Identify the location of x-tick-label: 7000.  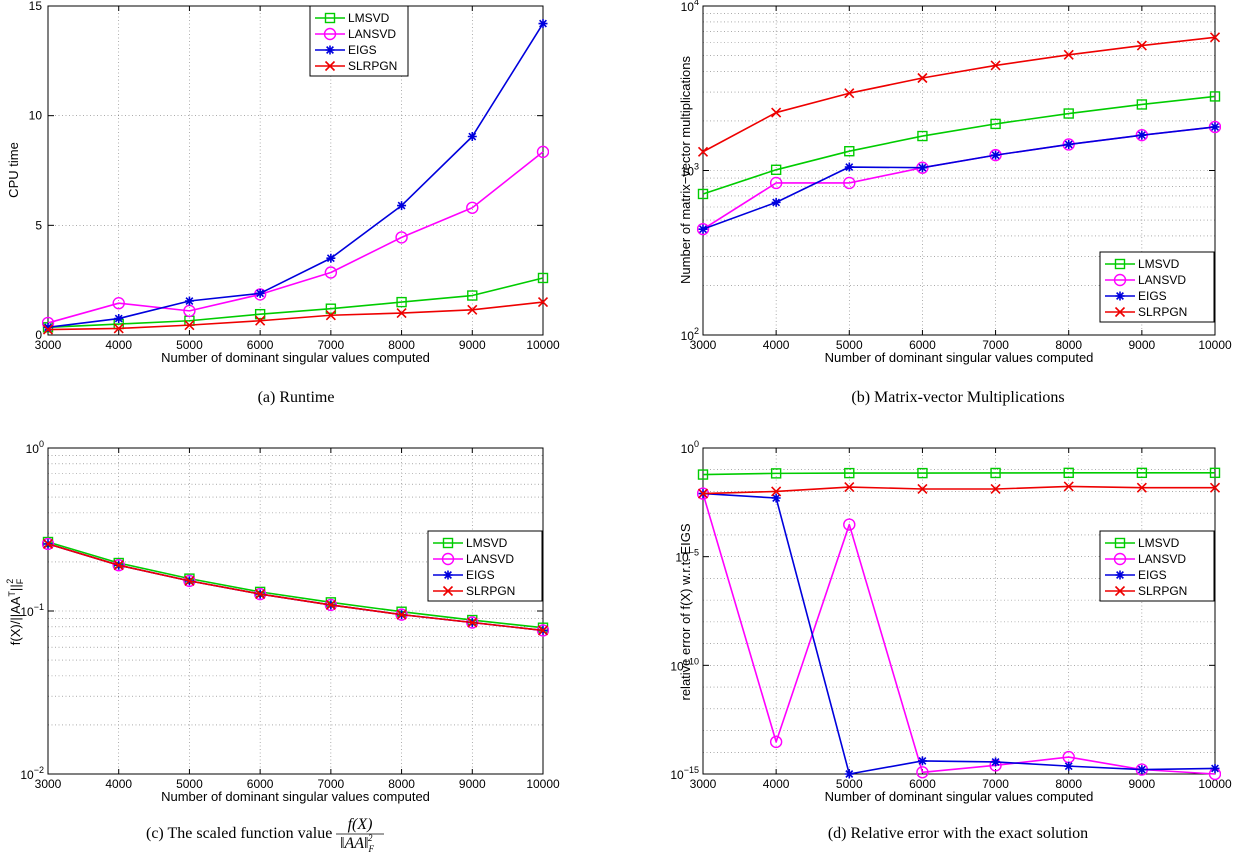
(331, 784).